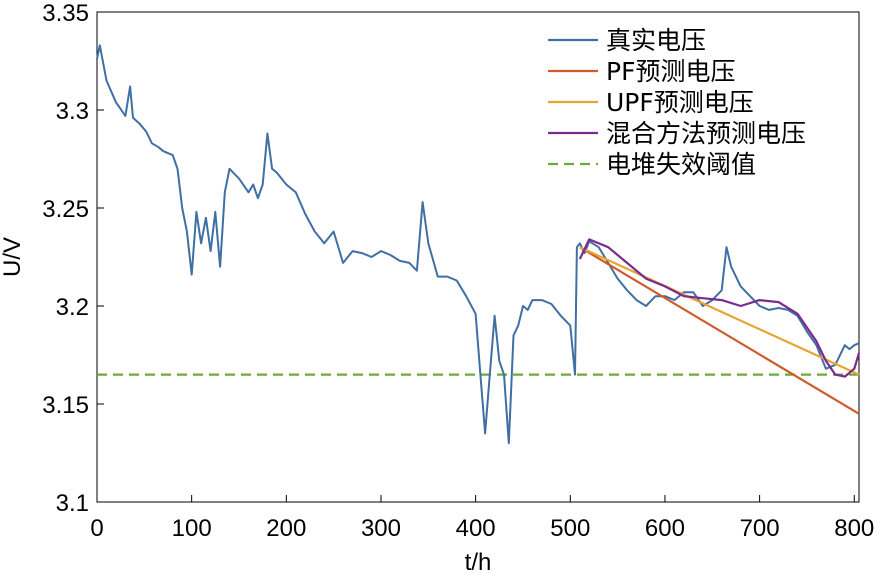 Image resolution: width=878 pixels, height=575 pixels. What do you see at coordinates (854, 528) in the screenshot?
I see `x-tick-label: 800` at bounding box center [854, 528].